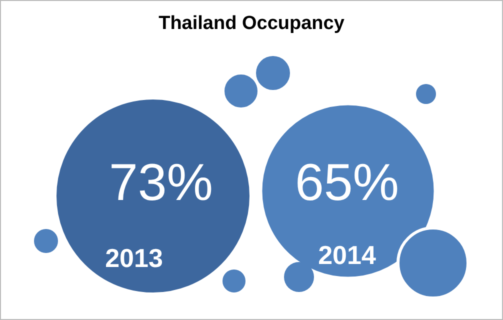  What do you see at coordinates (251, 23) in the screenshot?
I see `text: Thailand Occupancy` at bounding box center [251, 23].